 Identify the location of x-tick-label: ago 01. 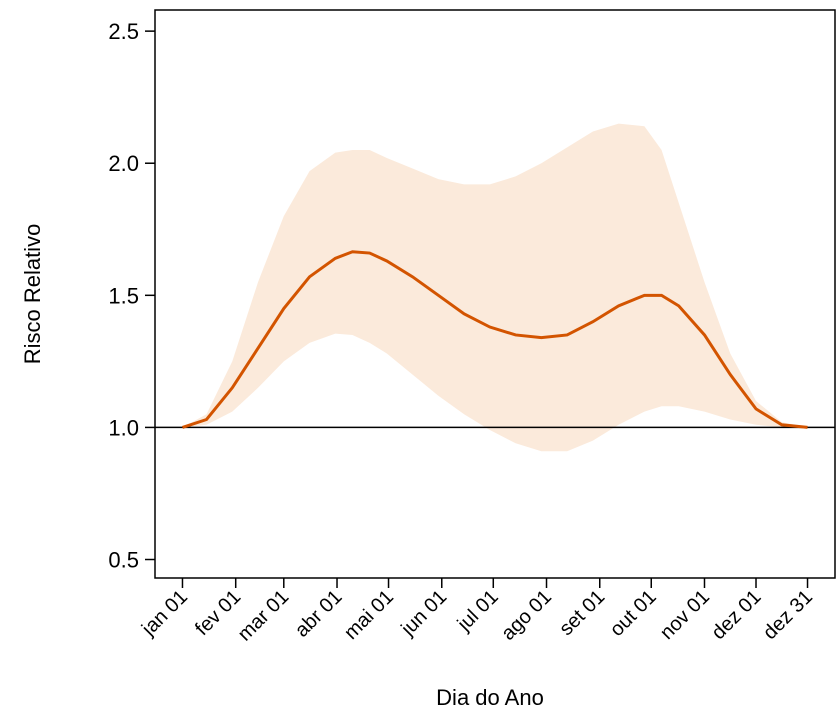
(526, 615).